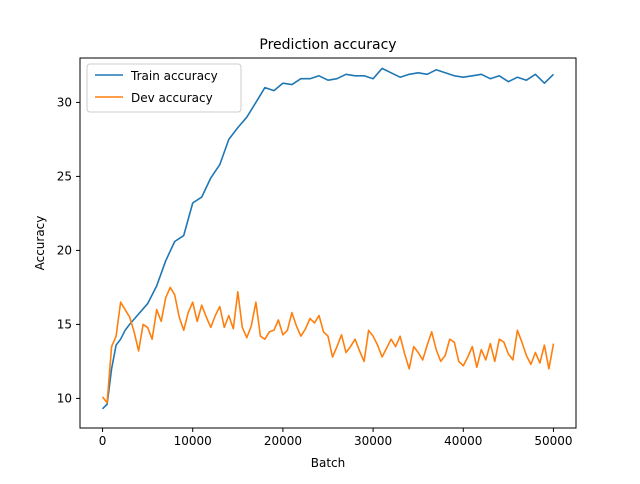 The image size is (640, 484). What do you see at coordinates (463, 441) in the screenshot?
I see `x-tick-label: 40000` at bounding box center [463, 441].